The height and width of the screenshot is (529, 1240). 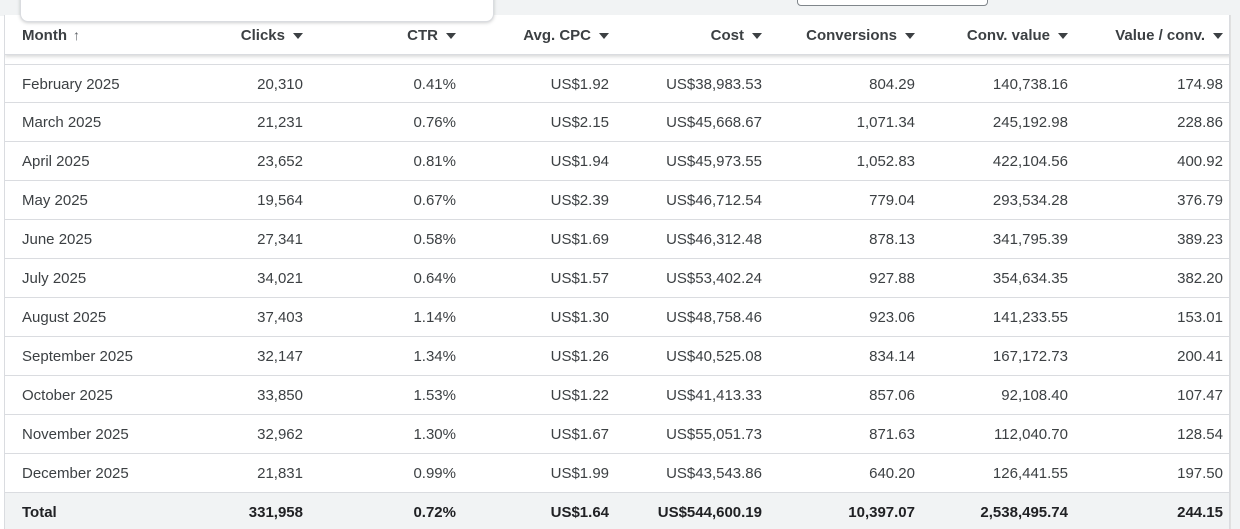 I want to click on column-header-label: Clicks, so click(x=262, y=35).